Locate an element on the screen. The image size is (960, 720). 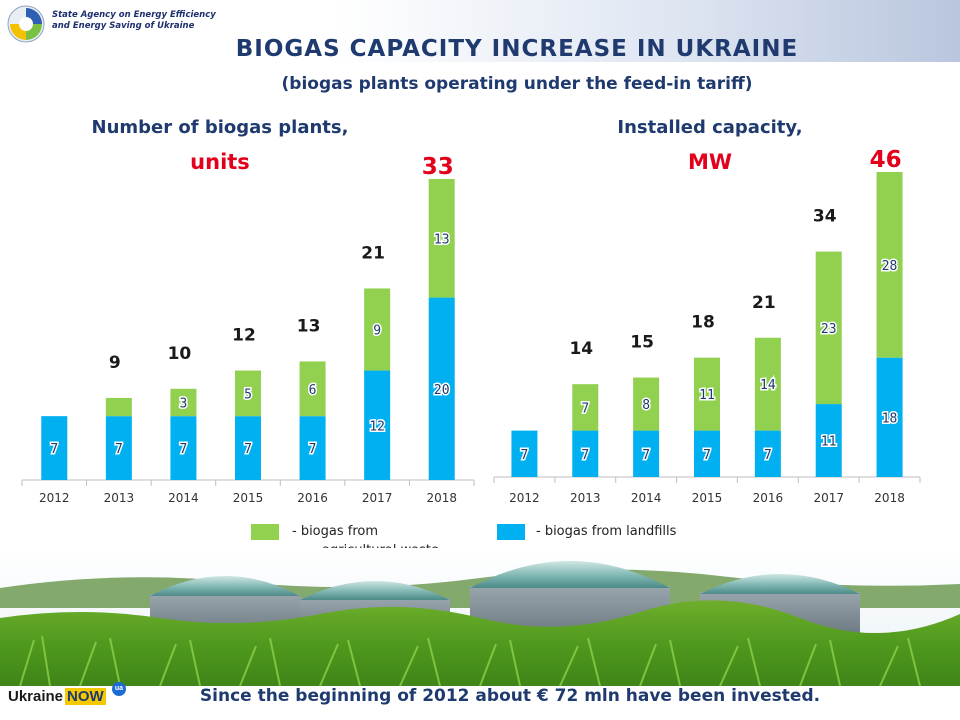
data-label-agricultural: 28 is located at coordinates (890, 266).